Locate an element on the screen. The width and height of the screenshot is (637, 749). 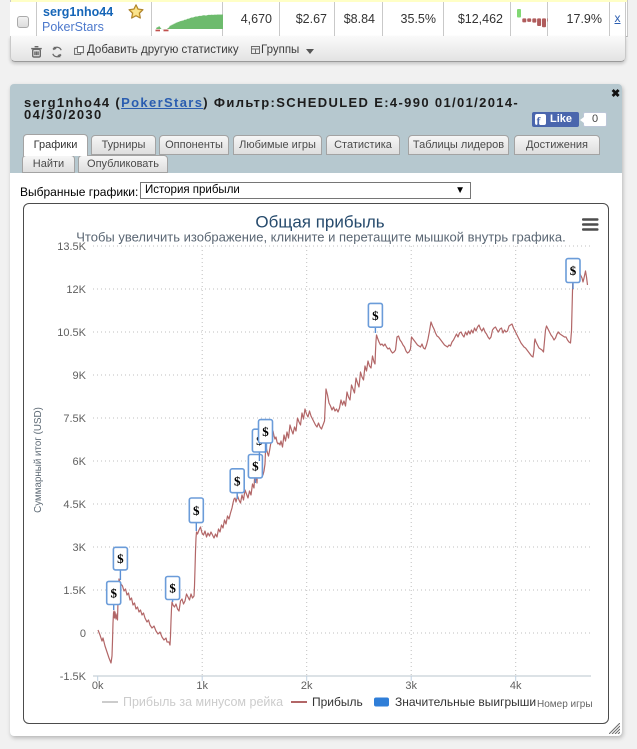
svg-text: Номер игры is located at coordinates (565, 704).